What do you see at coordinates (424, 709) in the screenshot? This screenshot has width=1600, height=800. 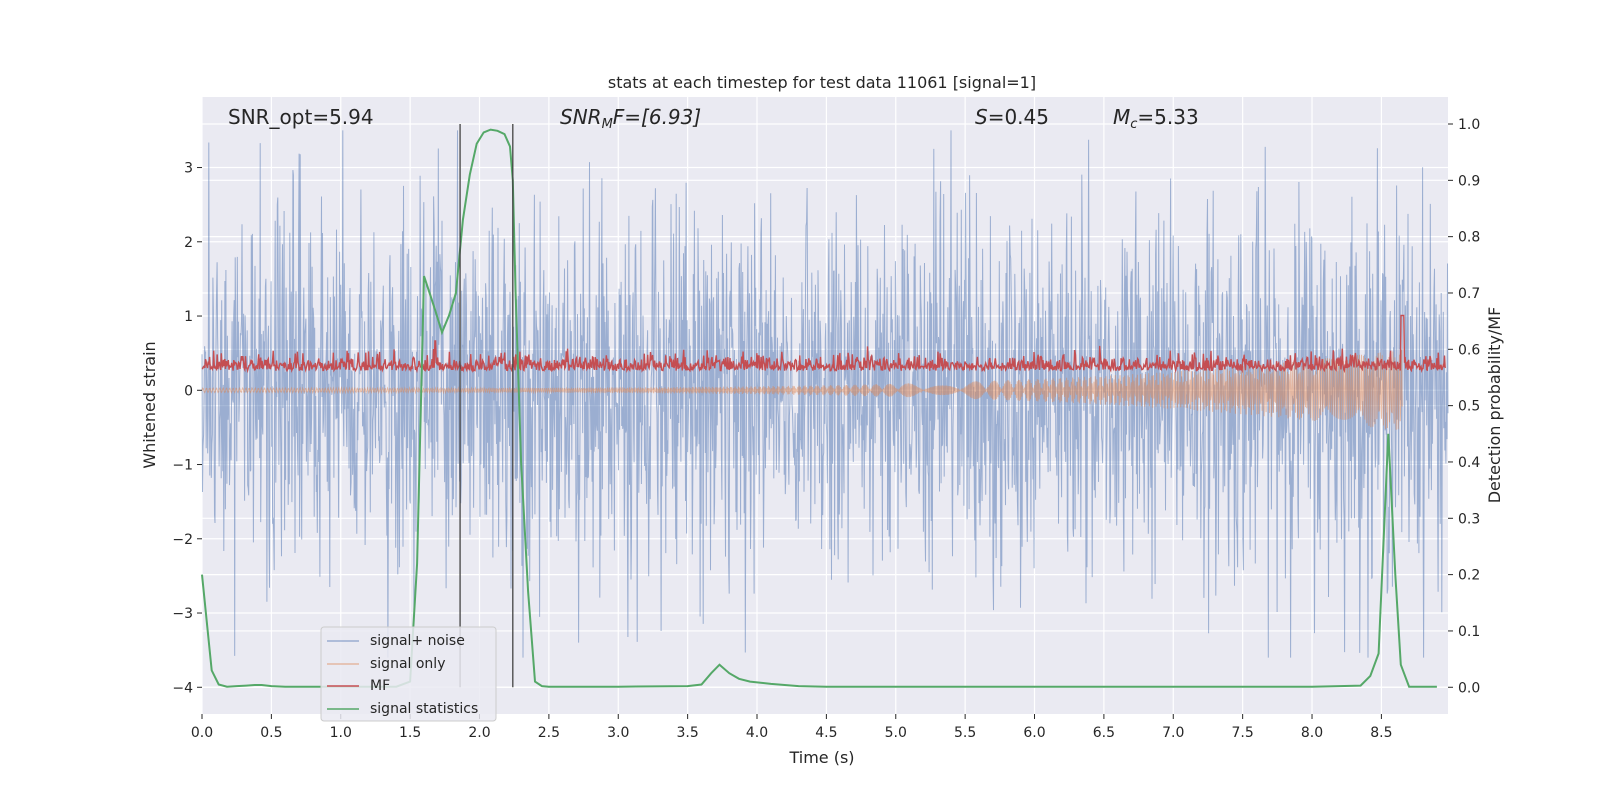 I see `legend-label-signal-statistics: signal statistics` at bounding box center [424, 709].